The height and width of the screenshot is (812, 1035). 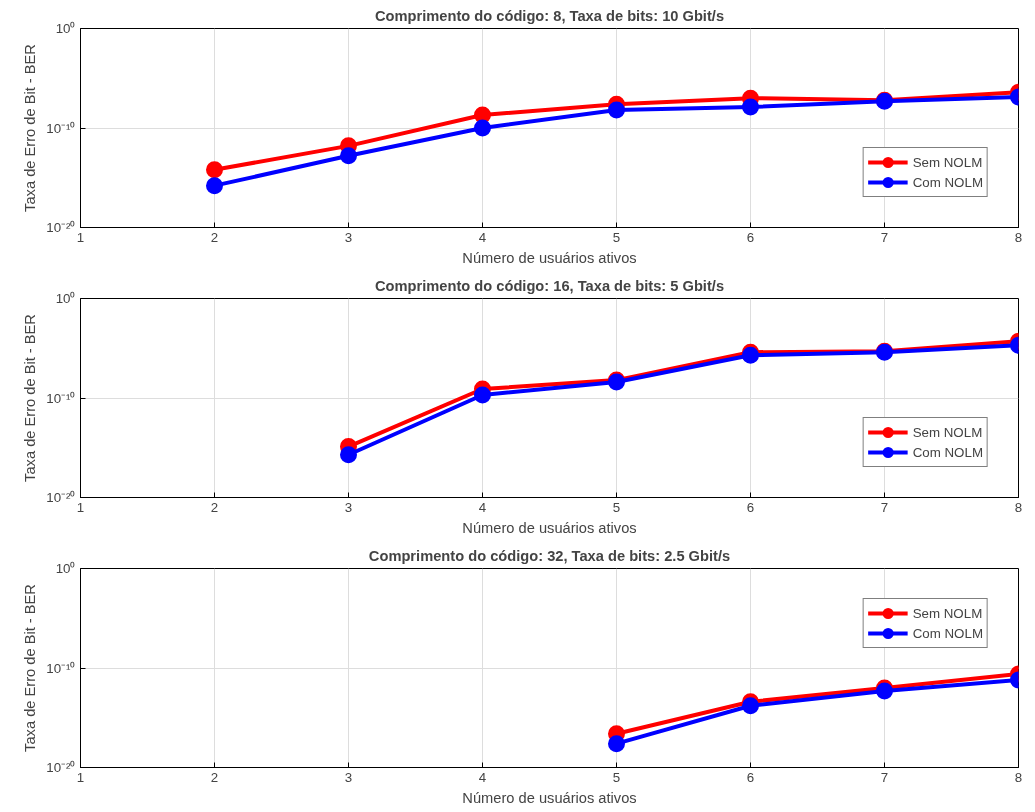 I want to click on chart-title: Comprimento do código: 8, Taxa de bits: 10 Gbit/s, so click(x=549, y=15).